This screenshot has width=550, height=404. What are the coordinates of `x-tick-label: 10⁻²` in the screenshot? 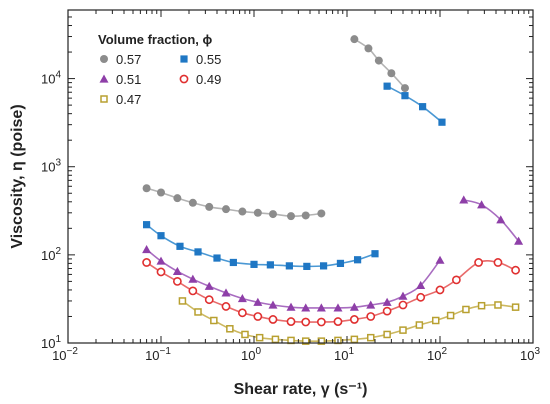 It's located at (65, 354).